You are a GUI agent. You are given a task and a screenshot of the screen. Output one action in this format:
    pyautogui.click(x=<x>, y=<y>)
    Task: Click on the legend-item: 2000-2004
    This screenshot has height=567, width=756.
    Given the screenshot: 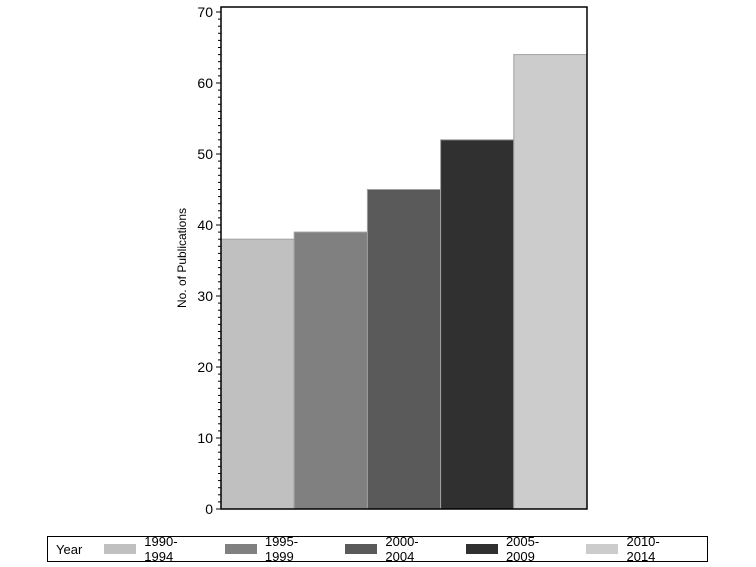 What is the action you would take?
    pyautogui.click(x=394, y=549)
    